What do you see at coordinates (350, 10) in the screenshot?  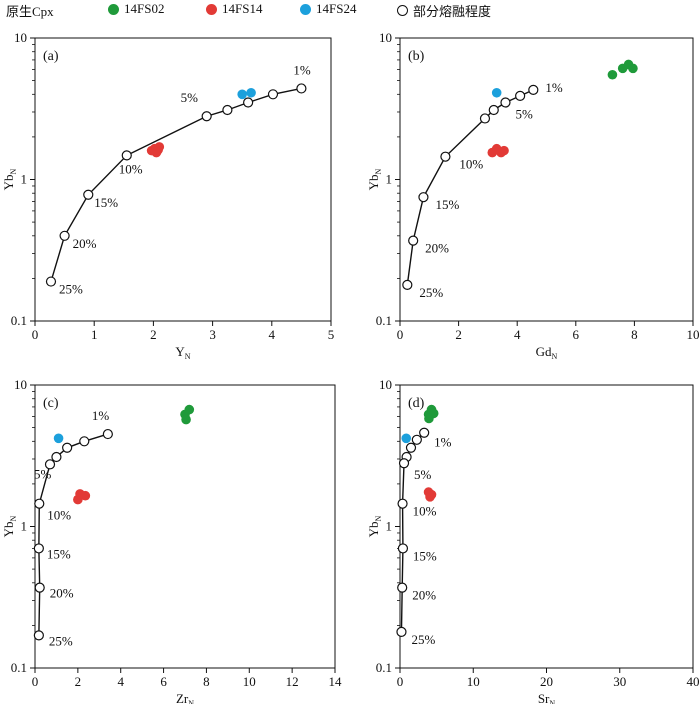 I see `legend: 原生Cpx 14FS02 14FS14 14FS24 部分熔融程度` at bounding box center [350, 10].